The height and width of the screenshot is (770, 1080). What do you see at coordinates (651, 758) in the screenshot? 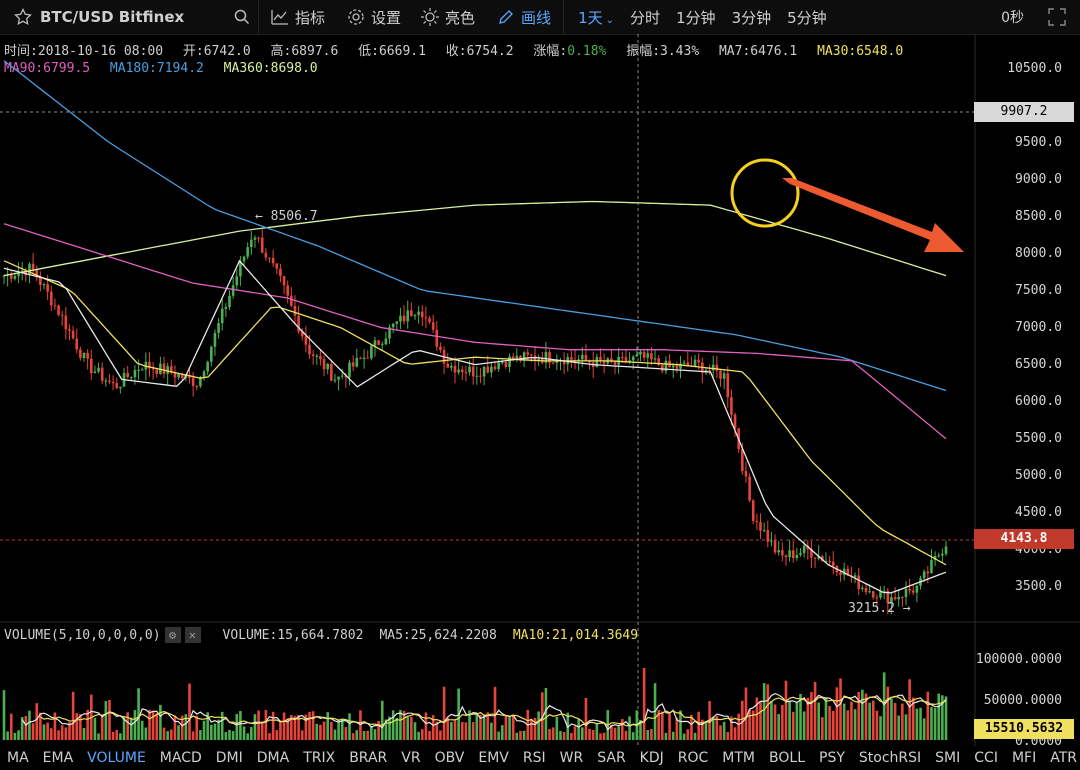
I see `indicator-kdj: KDJ` at bounding box center [651, 758].